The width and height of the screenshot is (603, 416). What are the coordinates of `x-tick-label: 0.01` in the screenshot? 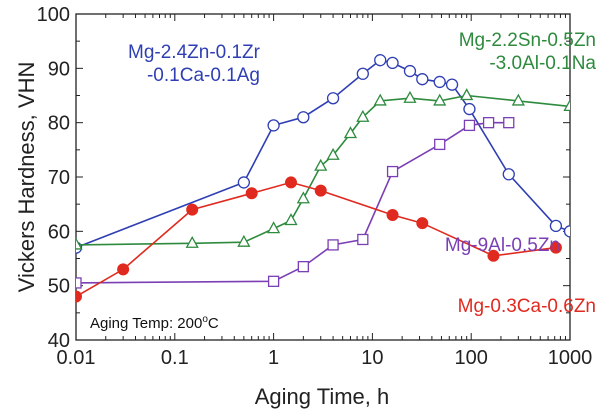 It's located at (76, 358).